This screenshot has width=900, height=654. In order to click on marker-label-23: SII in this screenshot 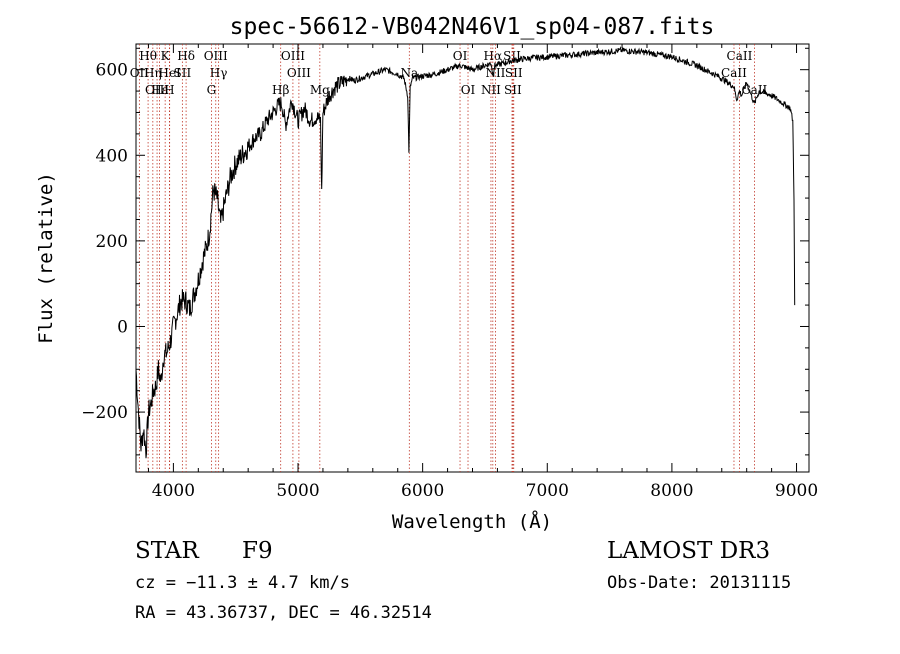, I will do `click(514, 73)`.